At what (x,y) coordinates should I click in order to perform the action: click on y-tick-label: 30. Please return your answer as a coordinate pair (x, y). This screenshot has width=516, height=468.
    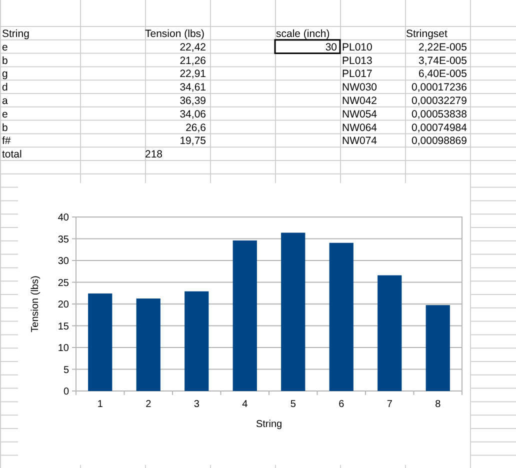
    Looking at the image, I should click on (64, 261).